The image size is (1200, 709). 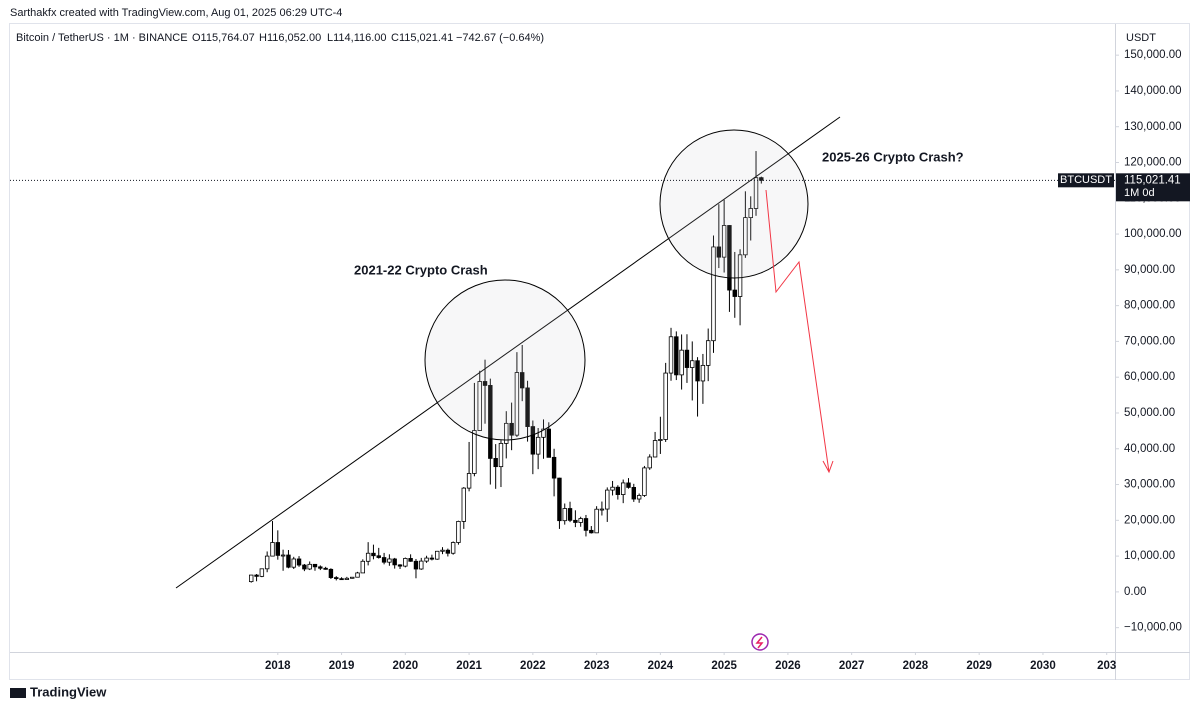 What do you see at coordinates (1149, 377) in the screenshot?
I see `y-tick-label: 60,000.00` at bounding box center [1149, 377].